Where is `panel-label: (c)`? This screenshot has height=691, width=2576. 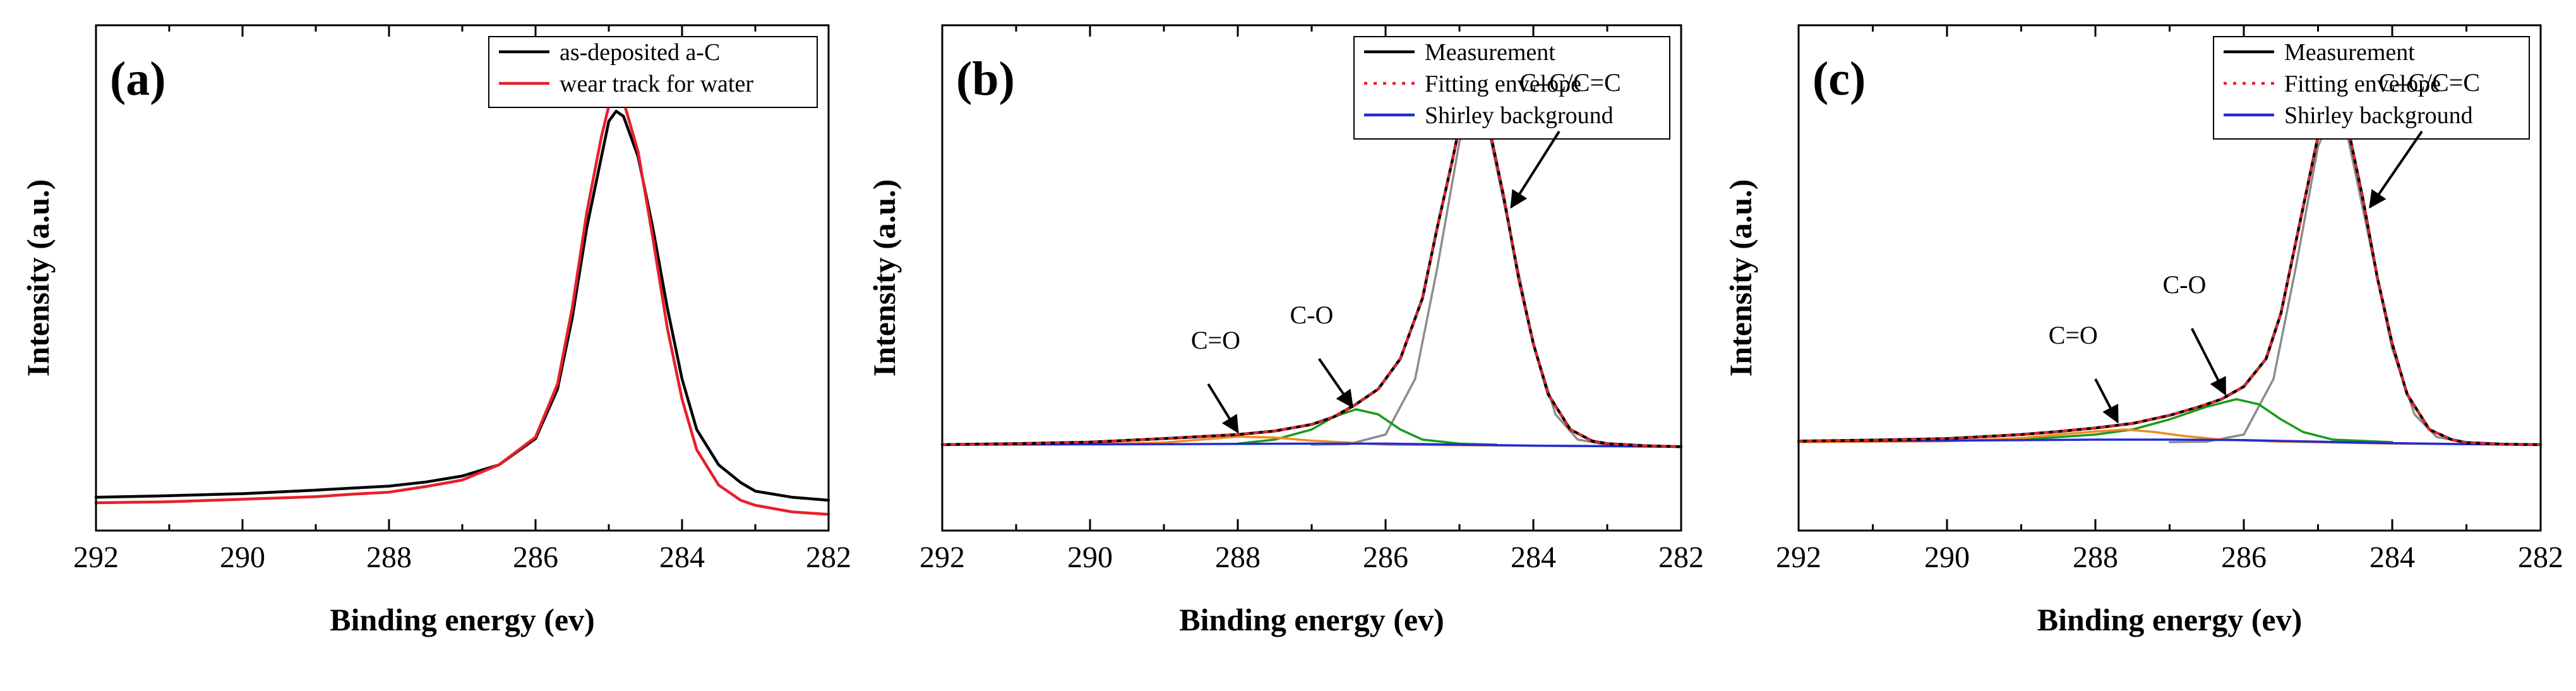
panel-label: (c) is located at coordinates (1839, 79).